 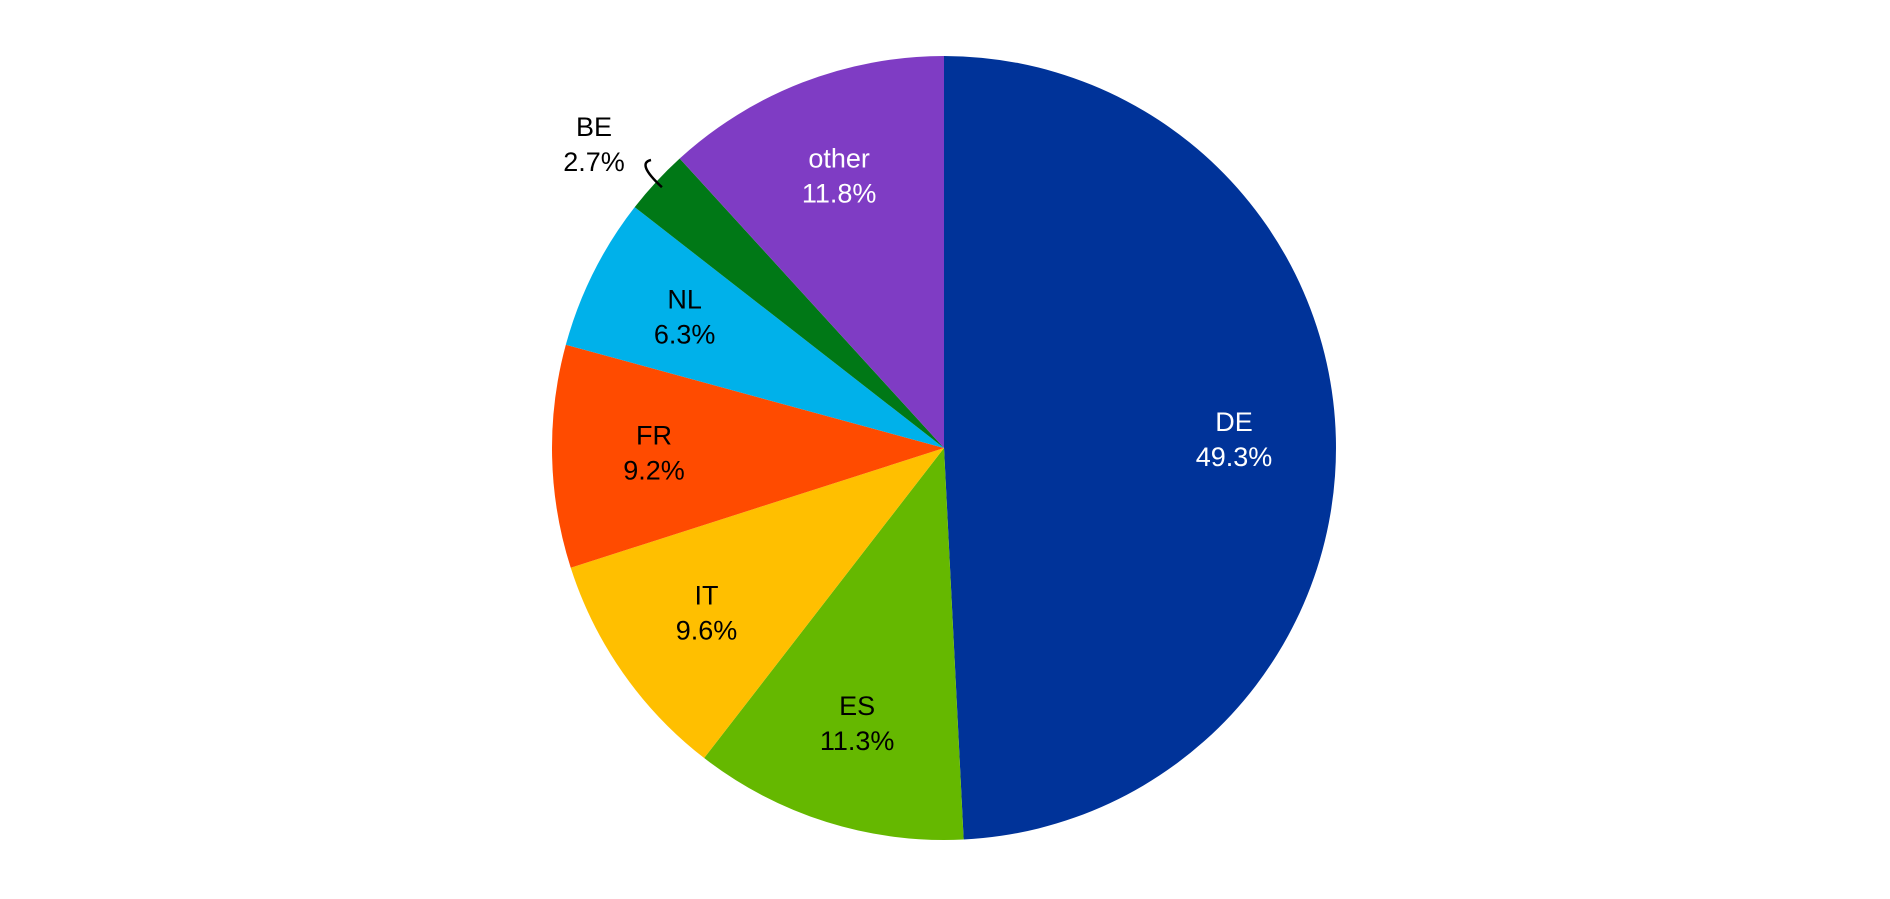 I want to click on slice-label: ES, so click(x=857, y=706).